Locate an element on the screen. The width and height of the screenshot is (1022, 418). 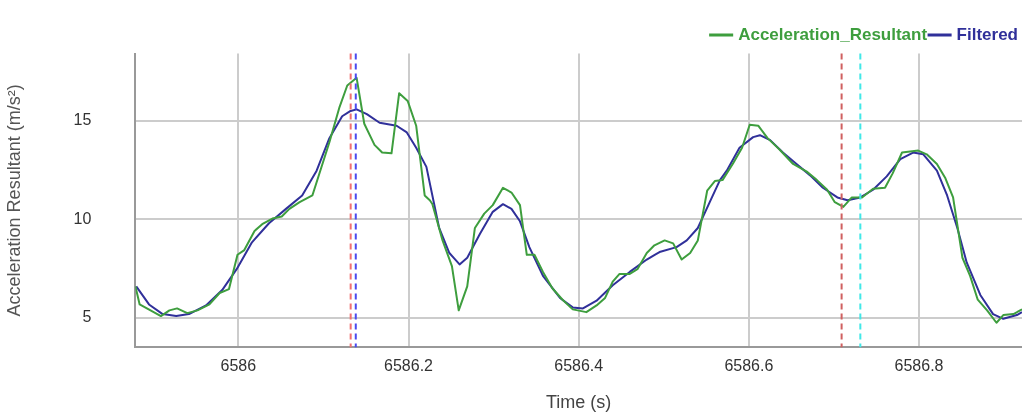
legend-label: Filtered is located at coordinates (987, 34).